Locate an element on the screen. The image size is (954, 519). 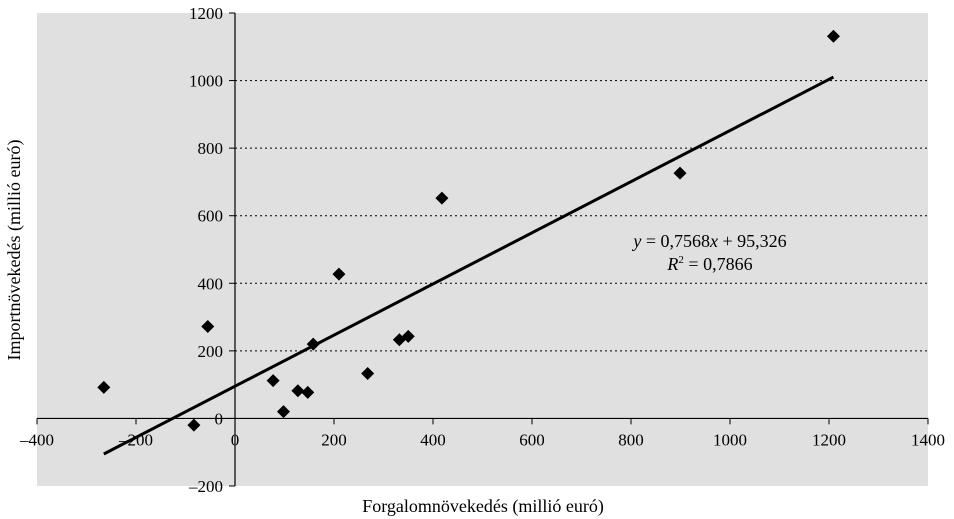
x-tick-label: 1400 is located at coordinates (928, 439).